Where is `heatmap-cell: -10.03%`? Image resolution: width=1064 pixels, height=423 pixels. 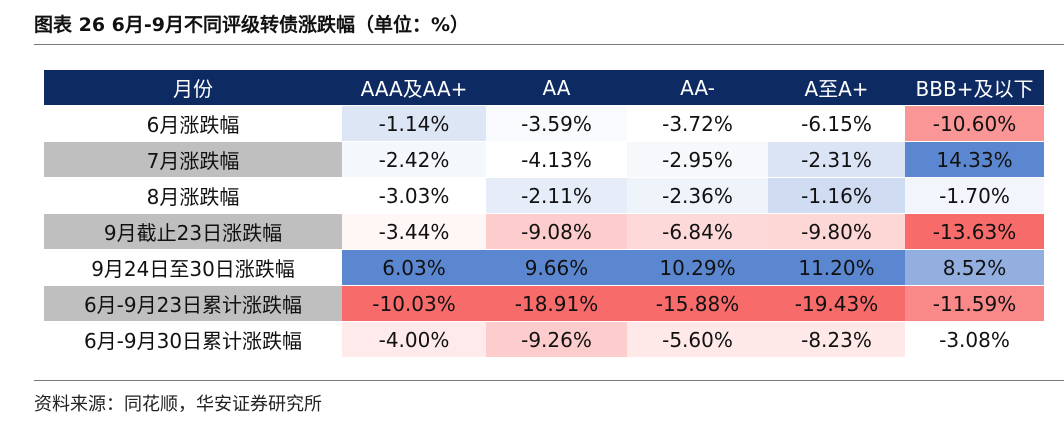 heatmap-cell: -10.03% is located at coordinates (414, 303).